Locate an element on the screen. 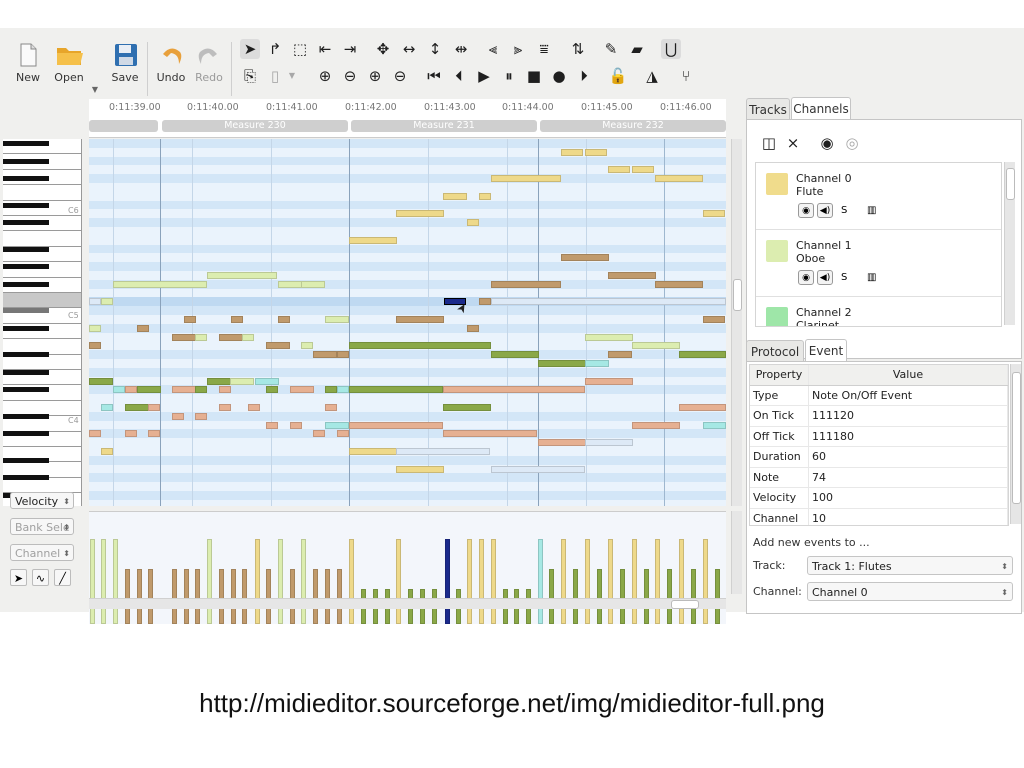  undo-button: Undo is located at coordinates (171, 63).